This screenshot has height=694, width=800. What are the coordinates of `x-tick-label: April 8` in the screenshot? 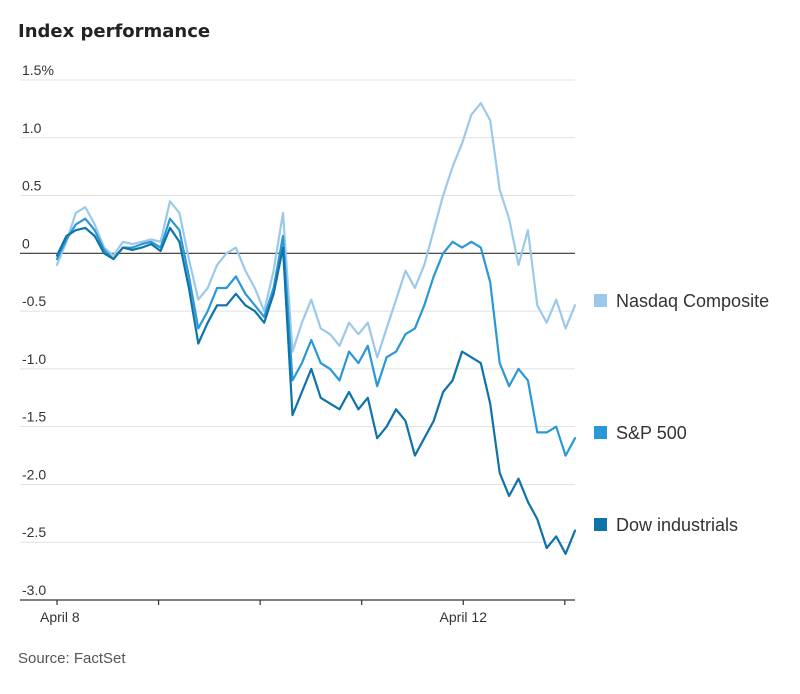 It's located at (60, 617).